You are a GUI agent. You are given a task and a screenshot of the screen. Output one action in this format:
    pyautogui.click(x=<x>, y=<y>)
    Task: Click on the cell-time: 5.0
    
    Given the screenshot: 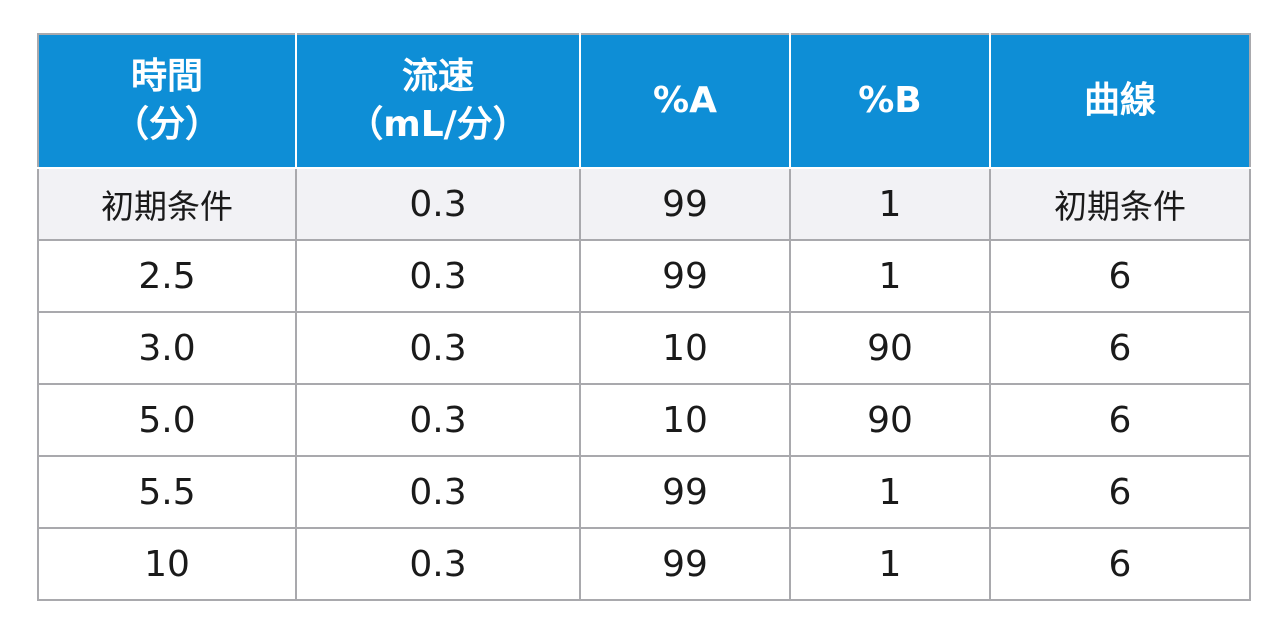 What is the action you would take?
    pyautogui.click(x=167, y=420)
    